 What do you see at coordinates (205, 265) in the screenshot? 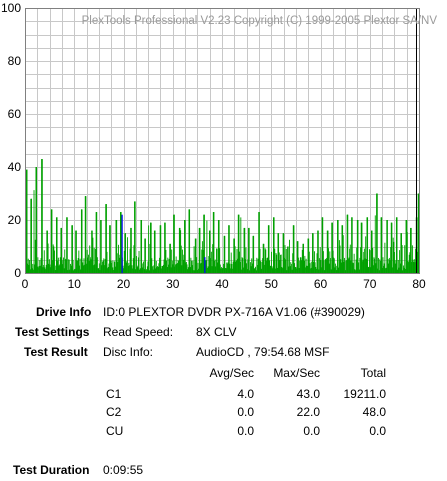
I see `c2-bar` at bounding box center [205, 265].